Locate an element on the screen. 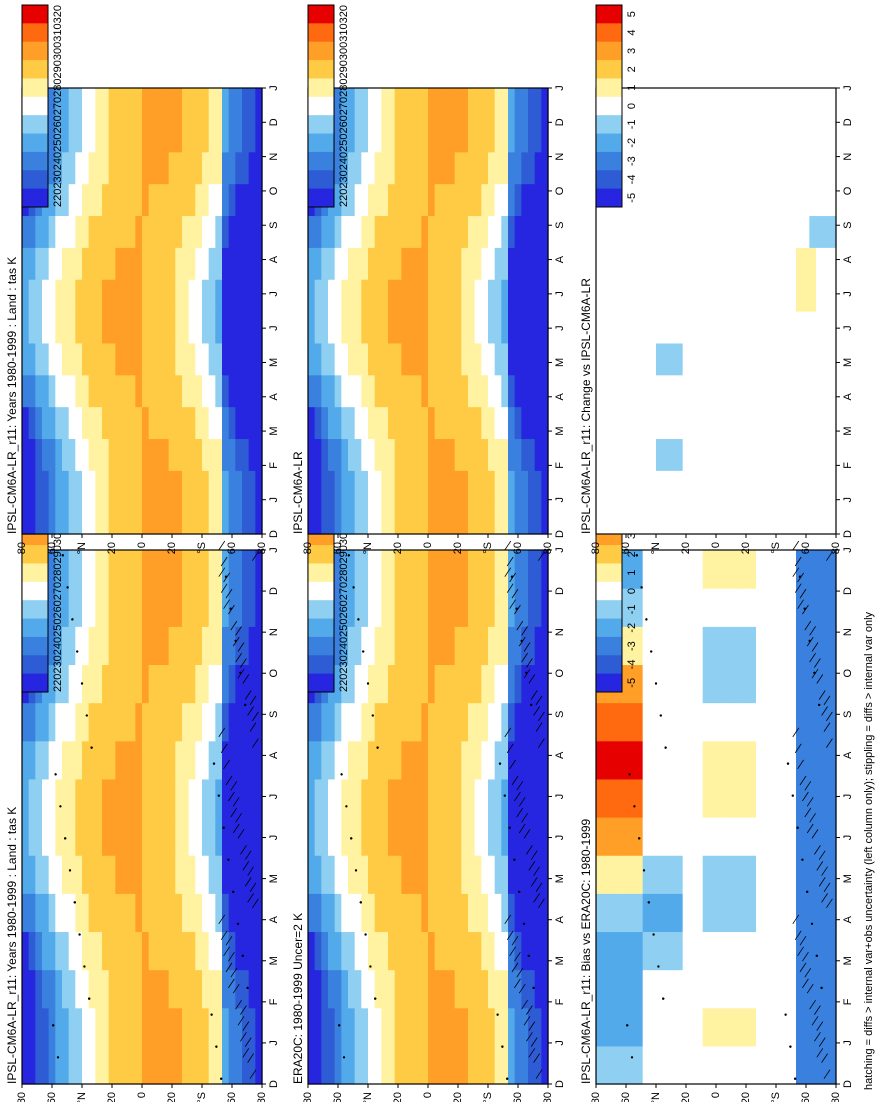 The height and width of the screenshot is (1102, 890). y-tick-label: 60 is located at coordinates (626, 548).